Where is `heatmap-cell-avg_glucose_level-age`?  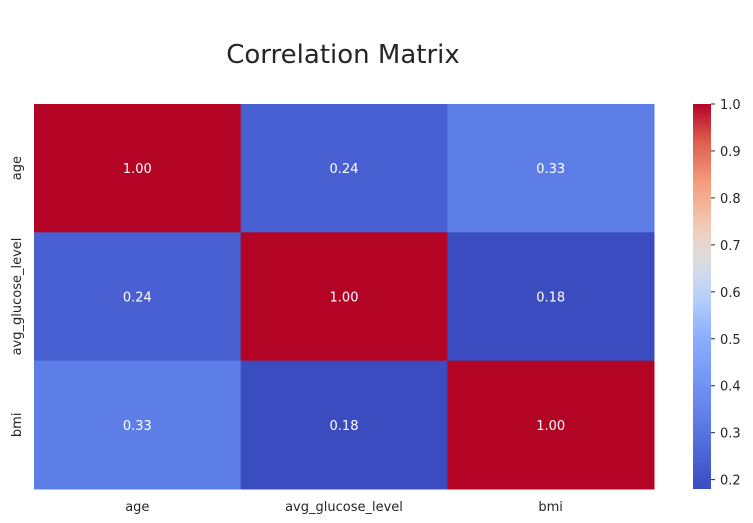
heatmap-cell-avg_glucose_level-age is located at coordinates (138, 297).